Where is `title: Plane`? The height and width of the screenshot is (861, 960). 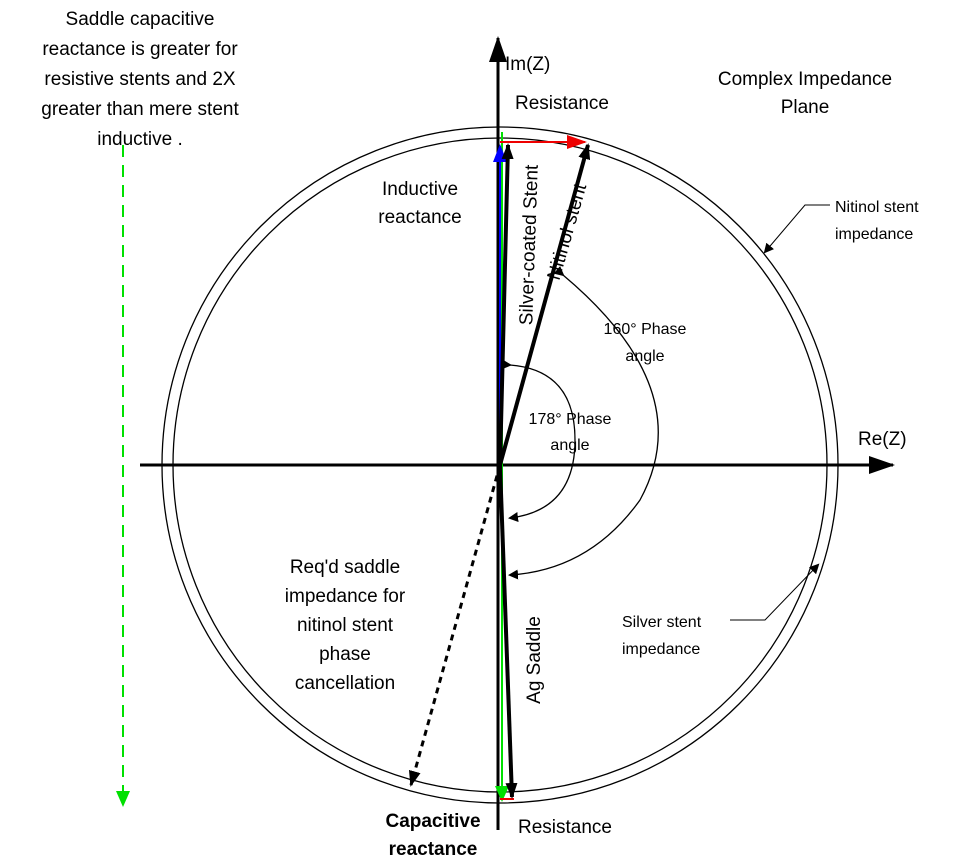 title: Plane is located at coordinates (805, 107).